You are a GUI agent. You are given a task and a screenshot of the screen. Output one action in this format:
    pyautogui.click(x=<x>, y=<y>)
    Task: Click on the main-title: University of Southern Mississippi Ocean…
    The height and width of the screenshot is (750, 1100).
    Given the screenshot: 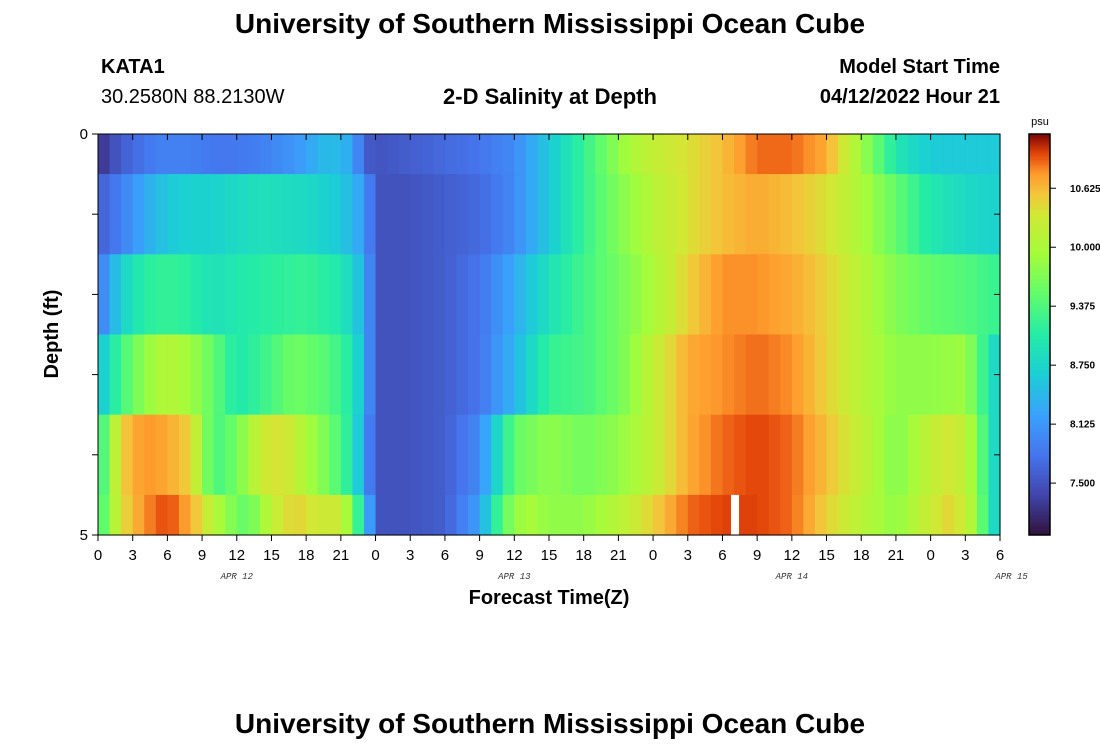 What is the action you would take?
    pyautogui.click(x=550, y=23)
    